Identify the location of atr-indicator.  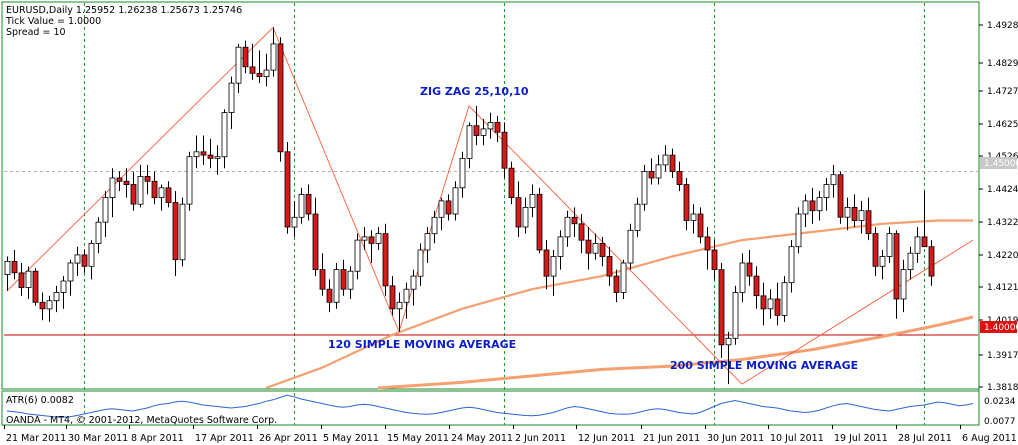
(490, 406).